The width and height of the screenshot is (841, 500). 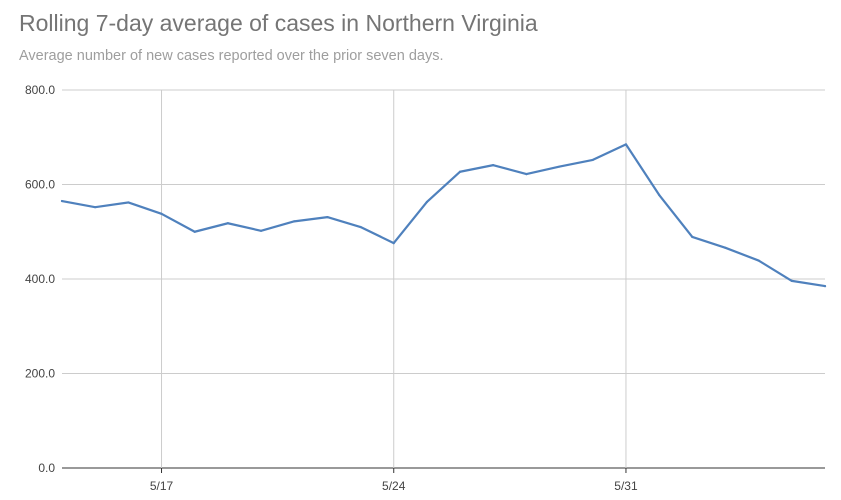 What do you see at coordinates (40, 90) in the screenshot?
I see `y-tick-label: 800.0` at bounding box center [40, 90].